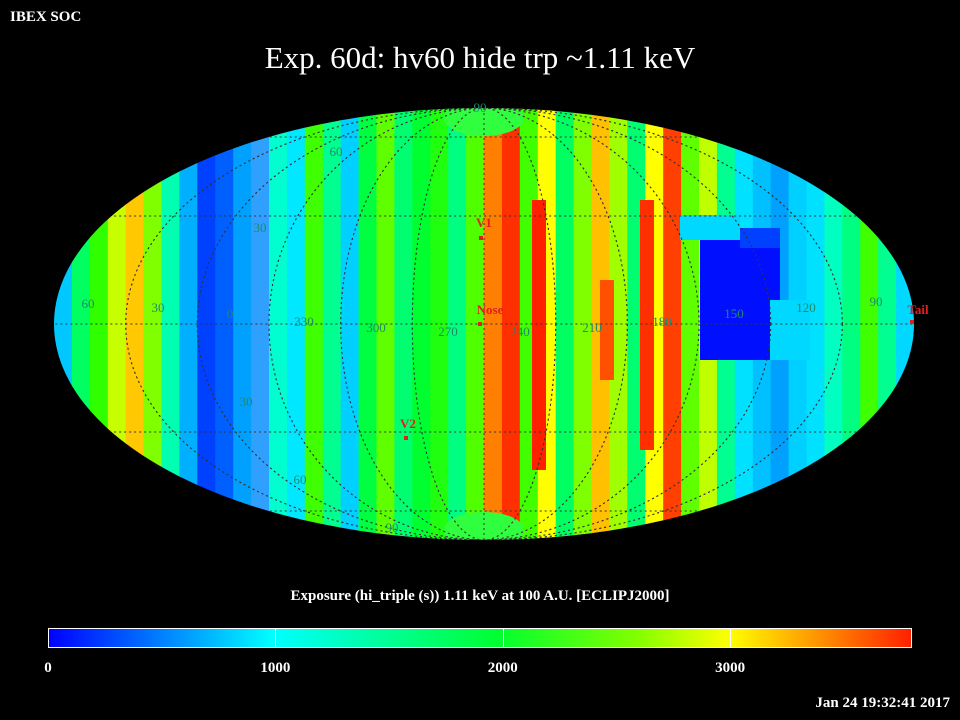 The image size is (960, 720). What do you see at coordinates (275, 668) in the screenshot?
I see `colorbar-tick: 1000` at bounding box center [275, 668].